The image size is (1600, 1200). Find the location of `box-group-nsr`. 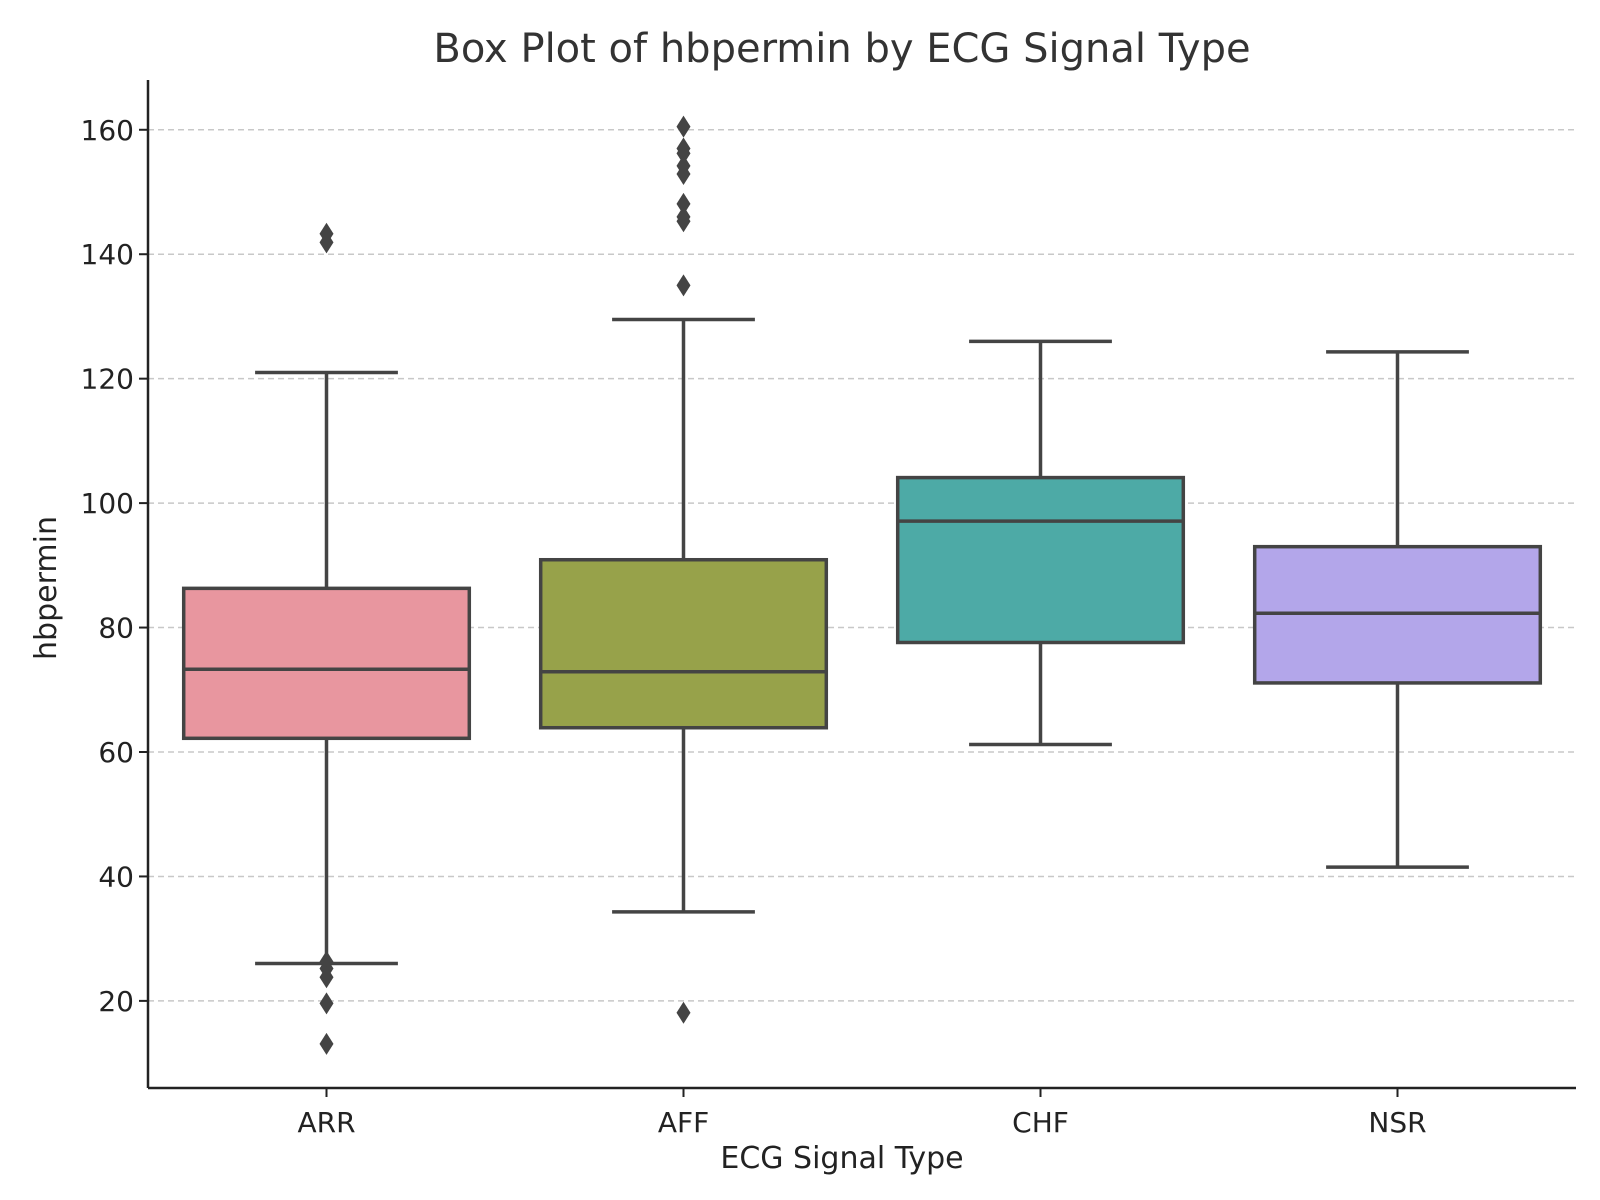

box-group-nsr is located at coordinates (1397, 609).